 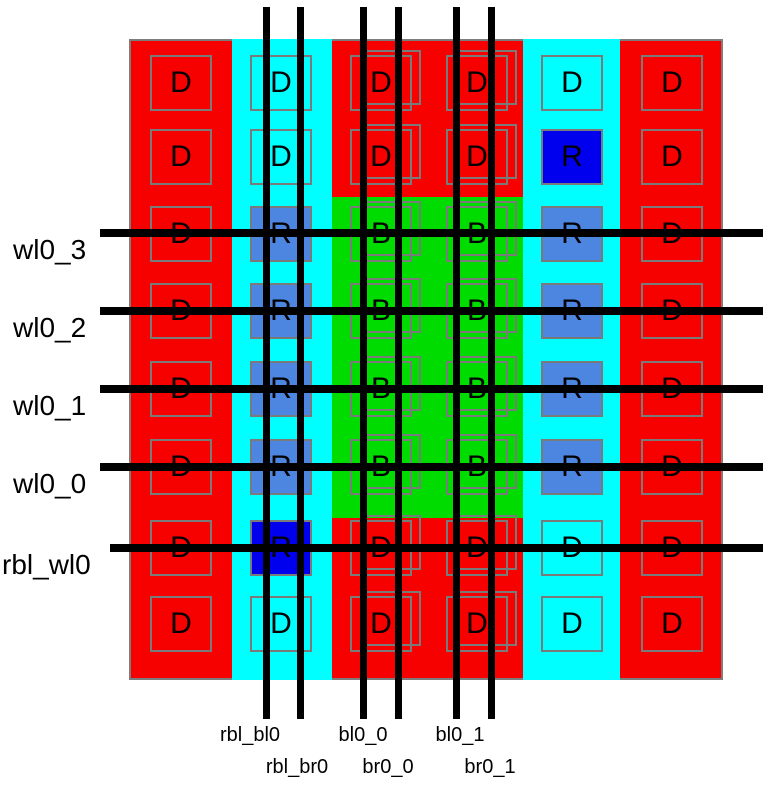 What do you see at coordinates (50, 483) in the screenshot?
I see `wordline-label-wl0_0: wl0_0` at bounding box center [50, 483].